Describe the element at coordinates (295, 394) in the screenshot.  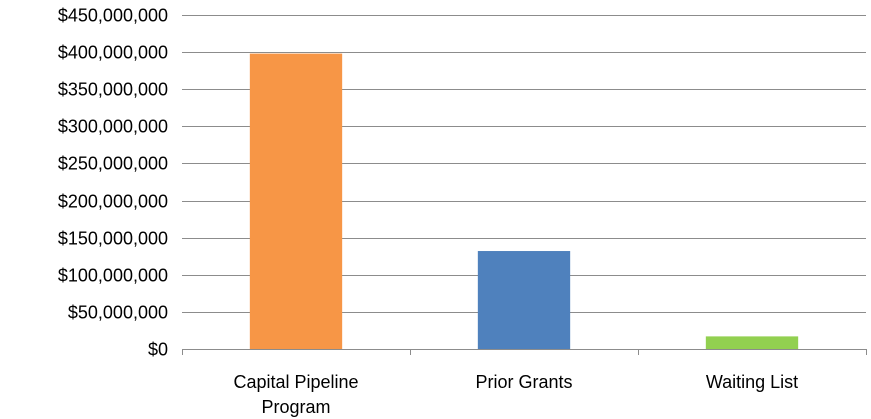
I see `x-category-label: Capital Pipeline Program` at that location.